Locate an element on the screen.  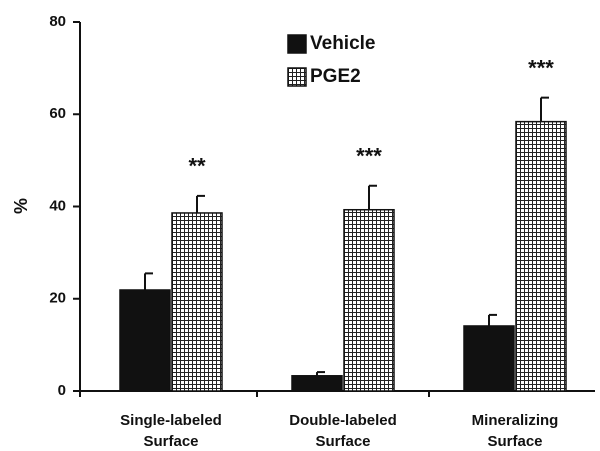
x-tick-label: Double-labeled is located at coordinates (343, 420).